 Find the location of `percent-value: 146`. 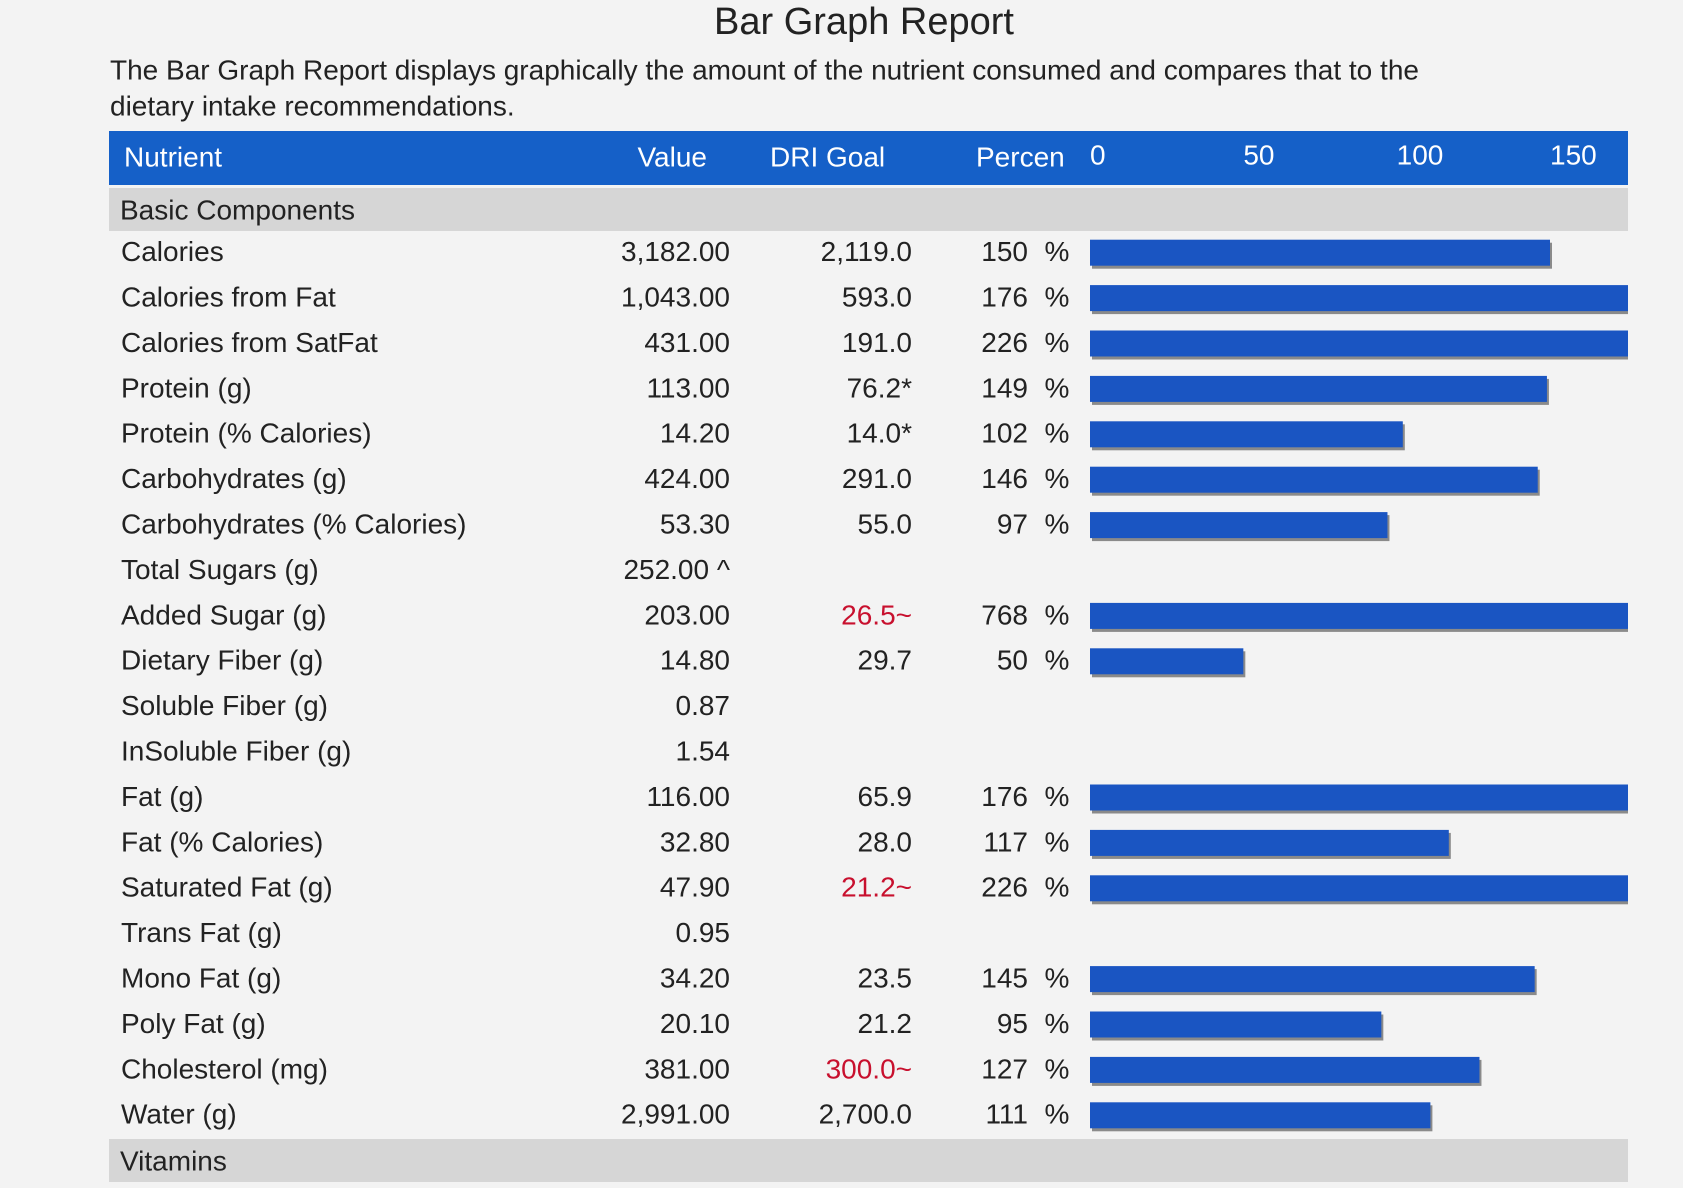

percent-value: 146 is located at coordinates (1004, 478).